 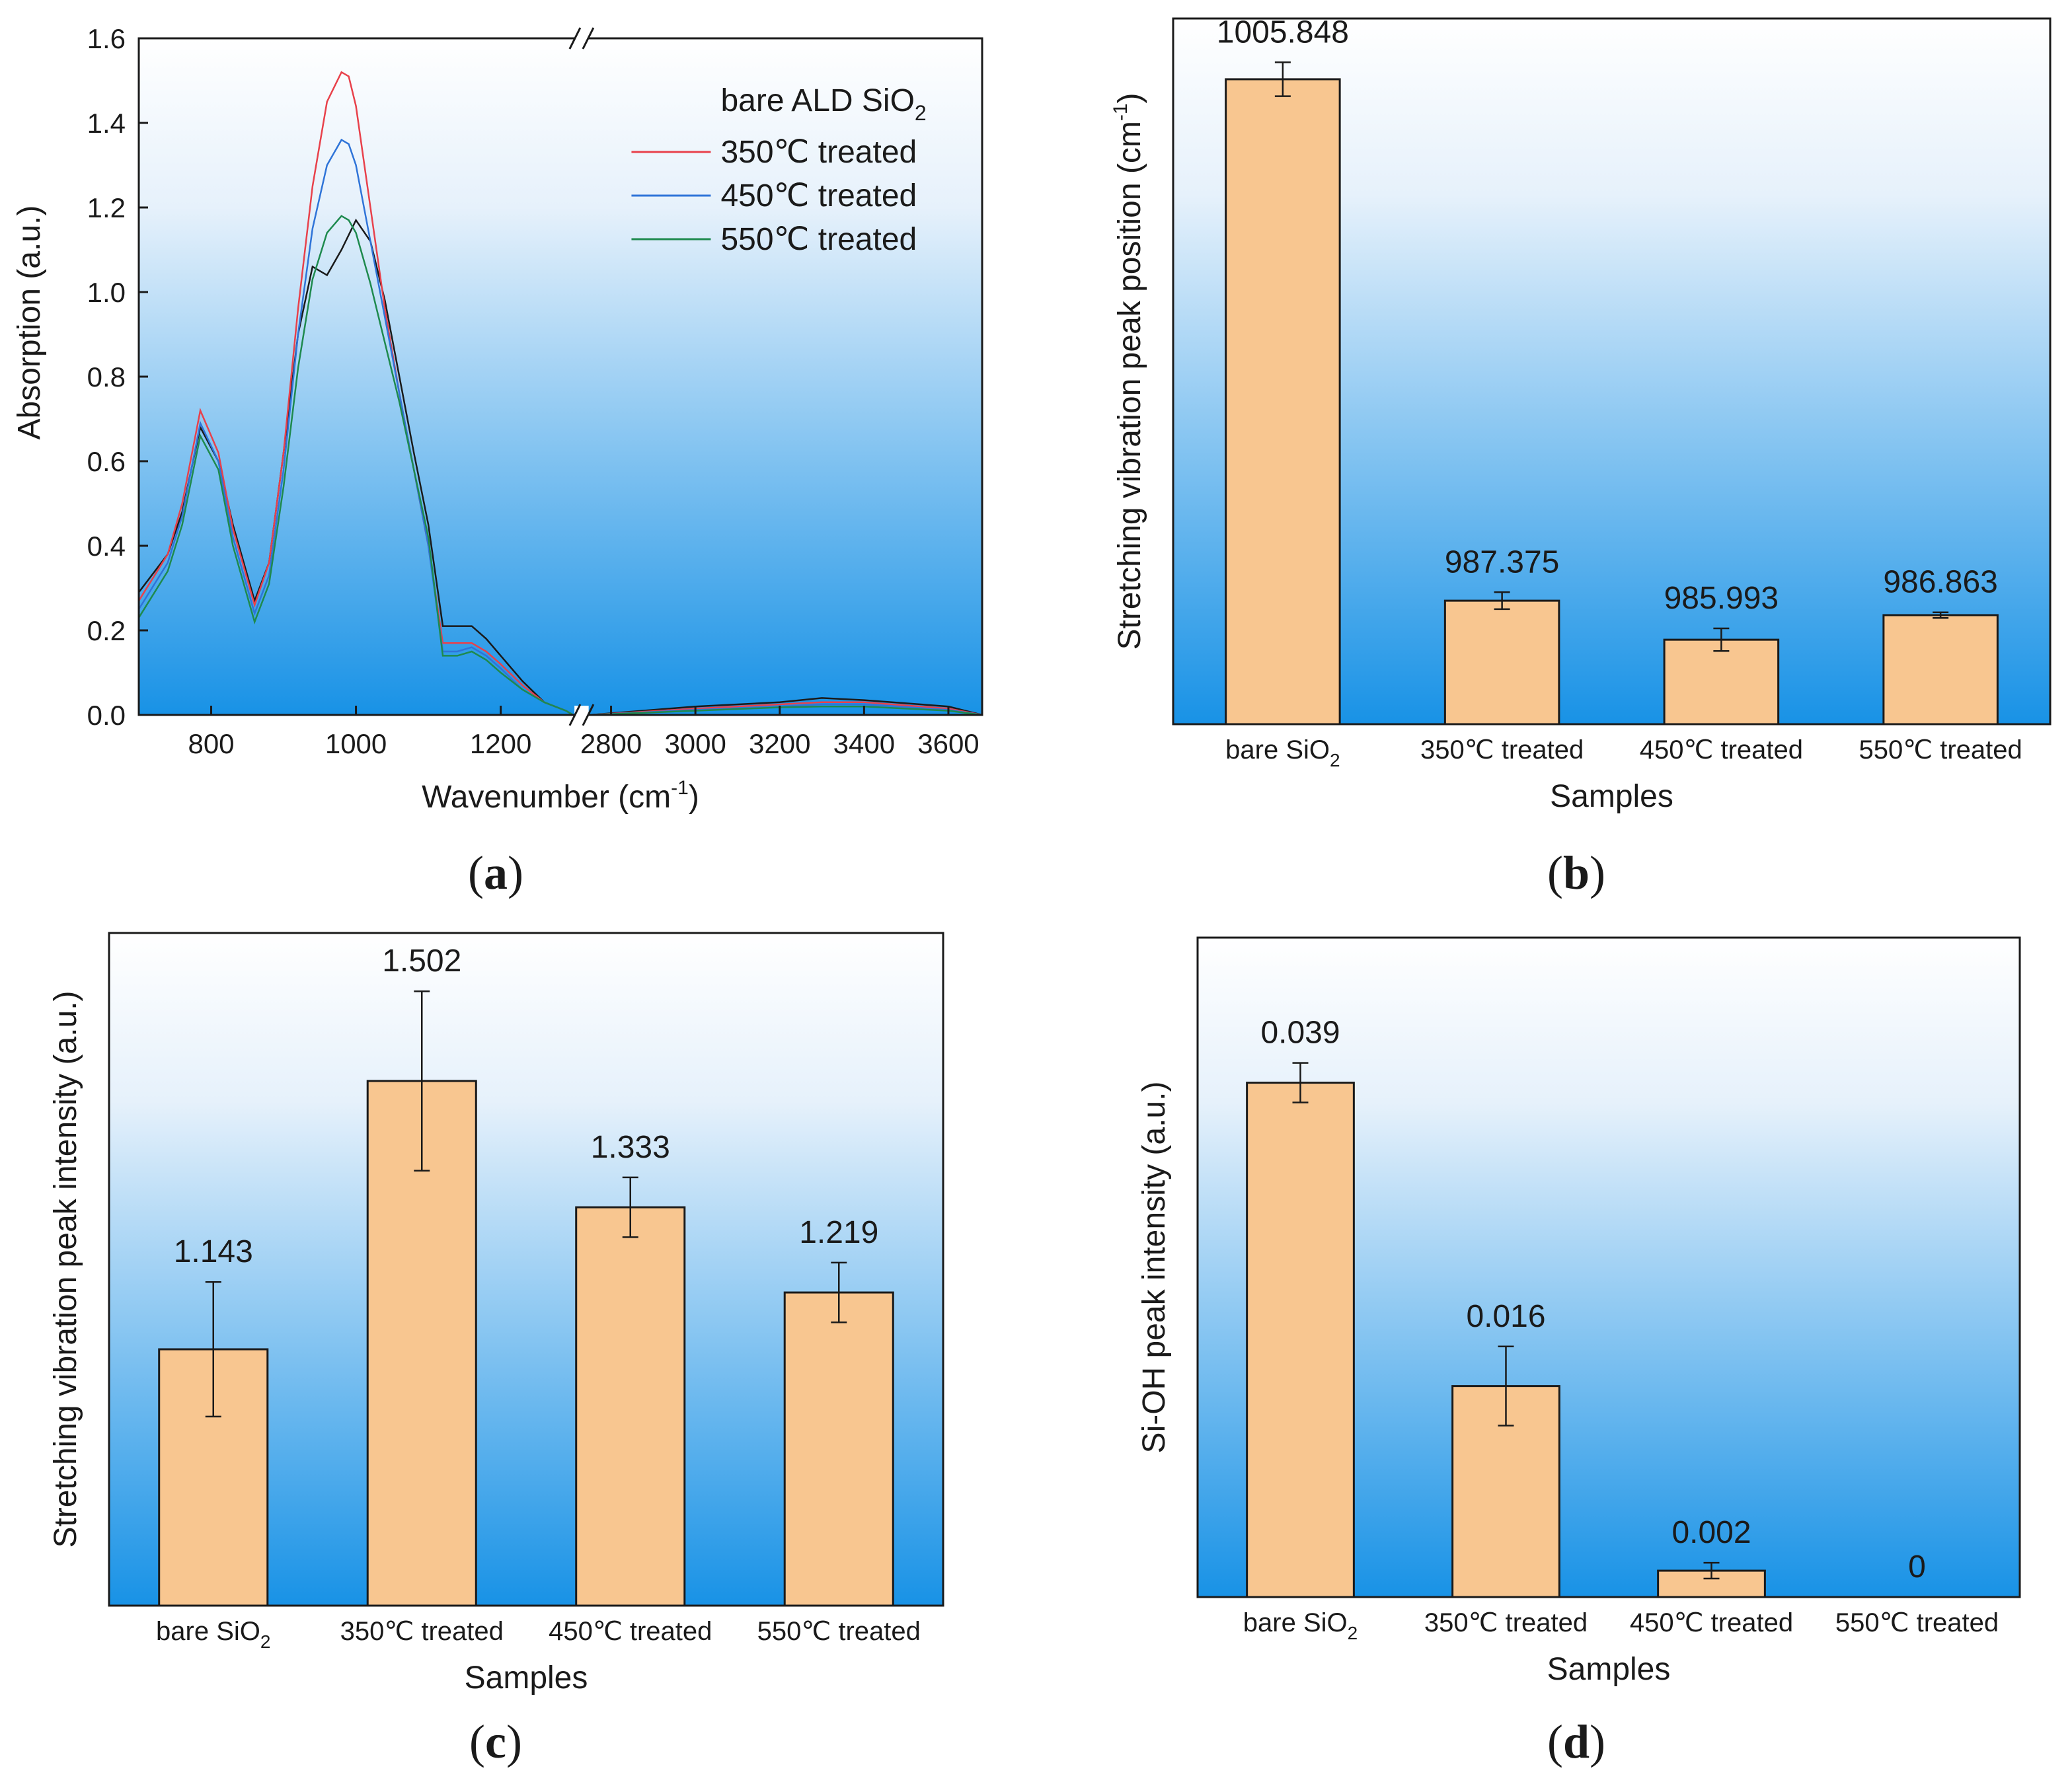 I want to click on caption-letter: c, so click(x=495, y=1741).